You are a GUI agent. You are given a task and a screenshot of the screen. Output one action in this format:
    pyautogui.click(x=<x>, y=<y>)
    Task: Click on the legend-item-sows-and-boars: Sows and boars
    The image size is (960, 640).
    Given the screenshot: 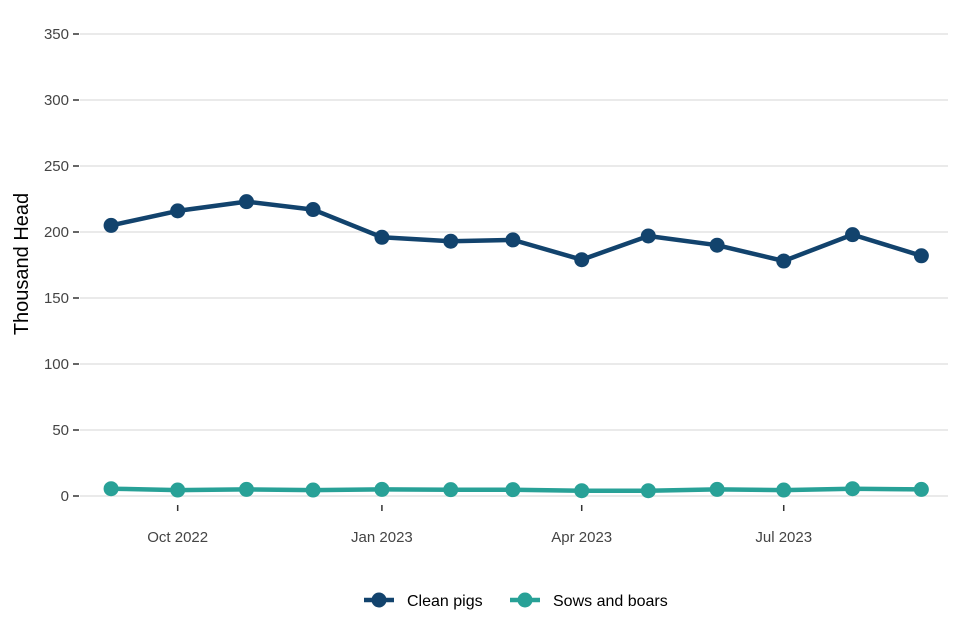 What is the action you would take?
    pyautogui.click(x=589, y=601)
    